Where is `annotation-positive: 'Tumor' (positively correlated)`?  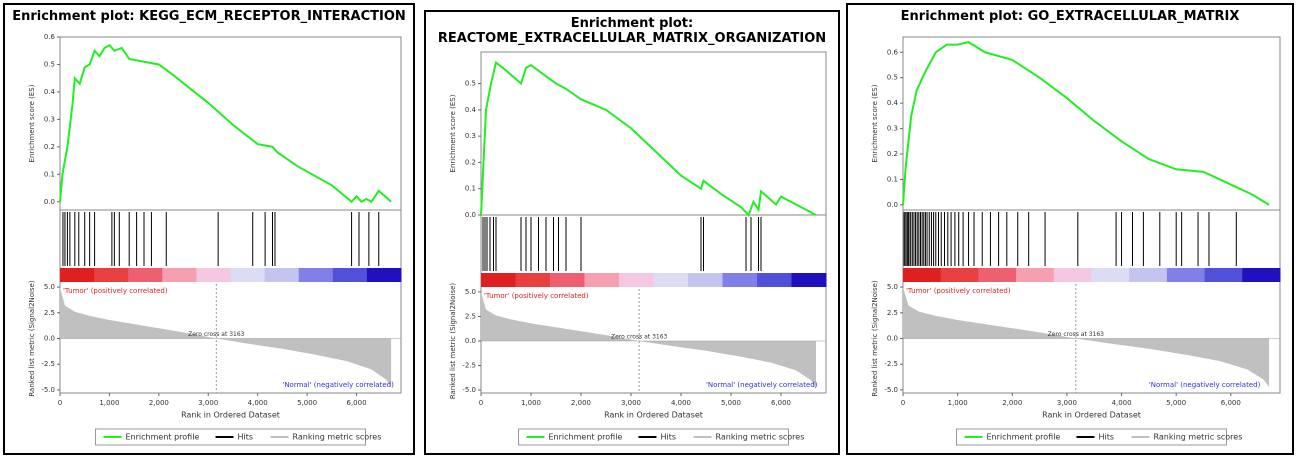
annotation-positive: 'Tumor' (positively correlated) is located at coordinates (115, 291).